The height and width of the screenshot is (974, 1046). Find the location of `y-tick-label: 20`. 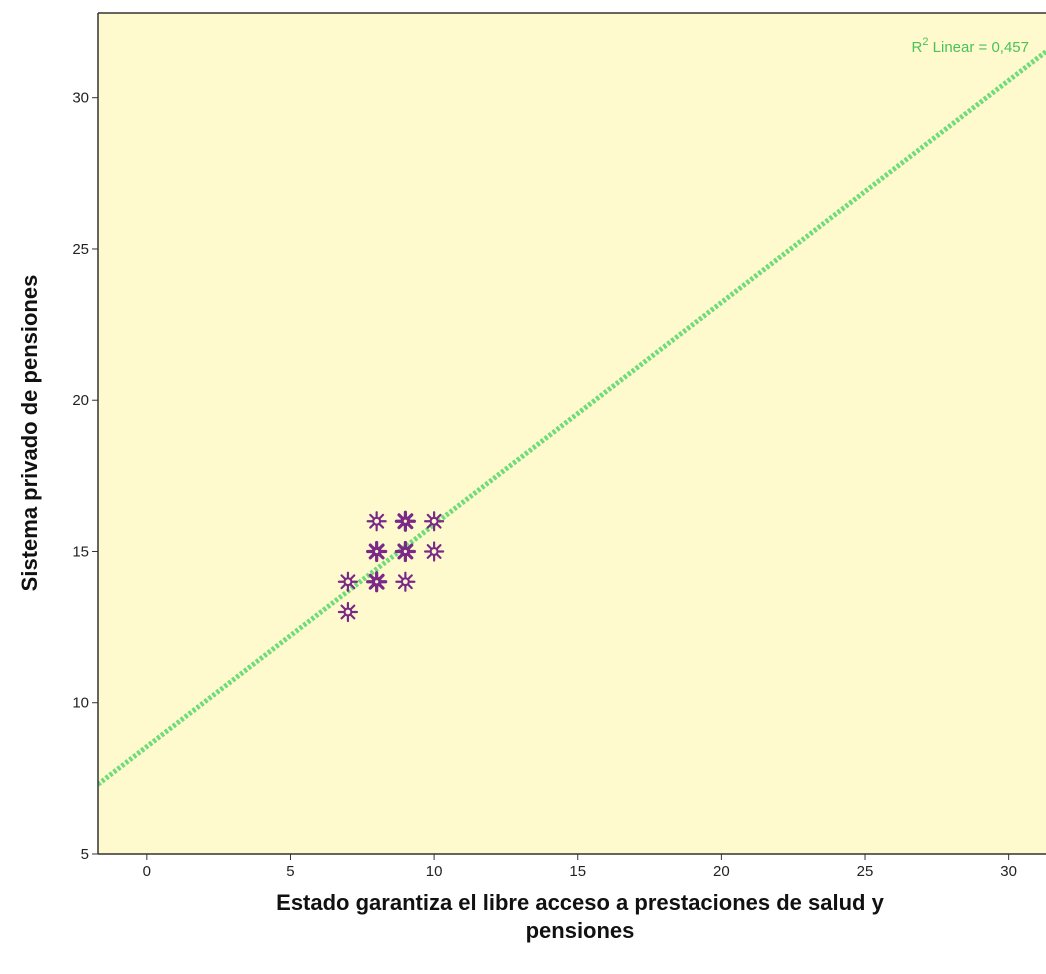

y-tick-label: 20 is located at coordinates (80, 400).